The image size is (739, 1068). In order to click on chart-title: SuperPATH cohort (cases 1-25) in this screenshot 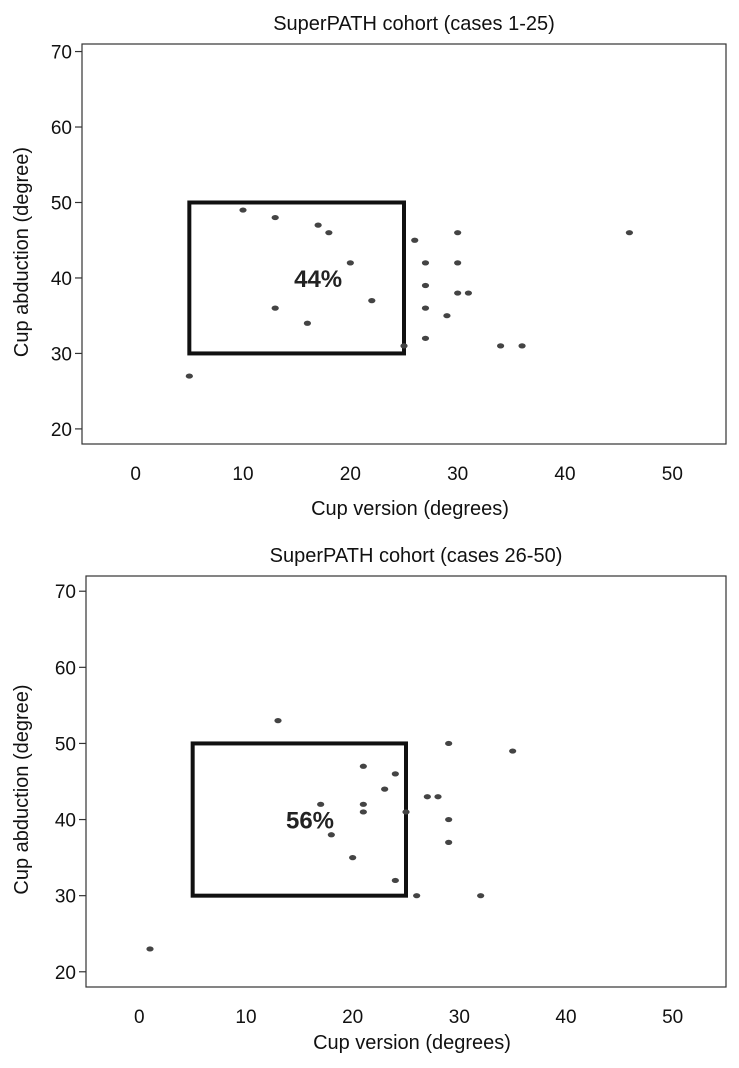, I will do `click(414, 24)`.